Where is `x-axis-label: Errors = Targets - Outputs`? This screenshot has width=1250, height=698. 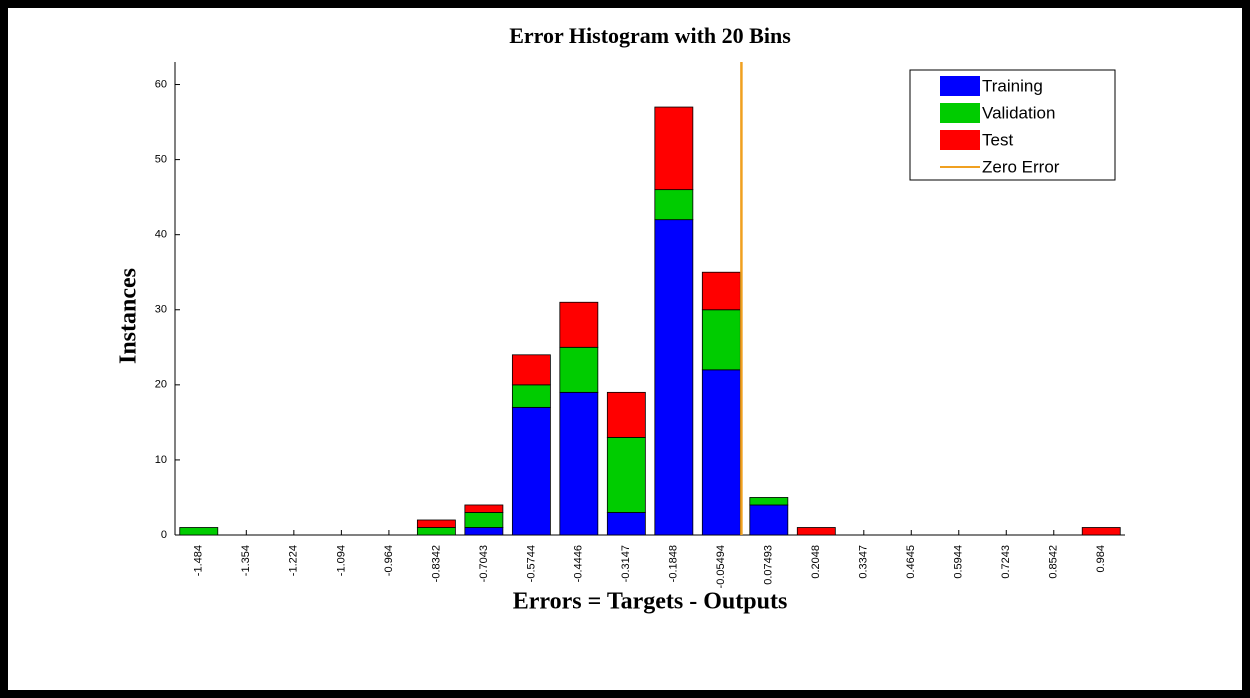 x-axis-label: Errors = Targets - Outputs is located at coordinates (650, 602).